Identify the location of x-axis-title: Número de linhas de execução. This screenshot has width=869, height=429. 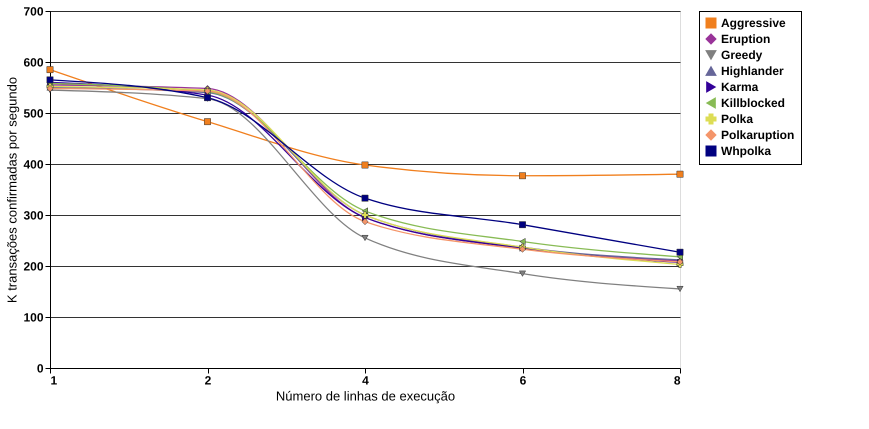
(366, 396).